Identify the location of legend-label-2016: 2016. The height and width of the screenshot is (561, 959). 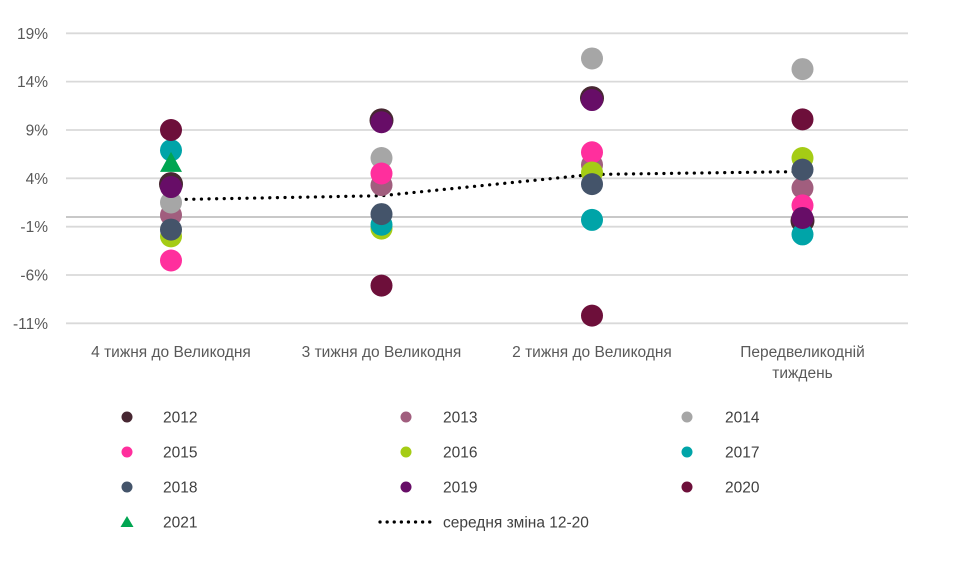
(460, 453).